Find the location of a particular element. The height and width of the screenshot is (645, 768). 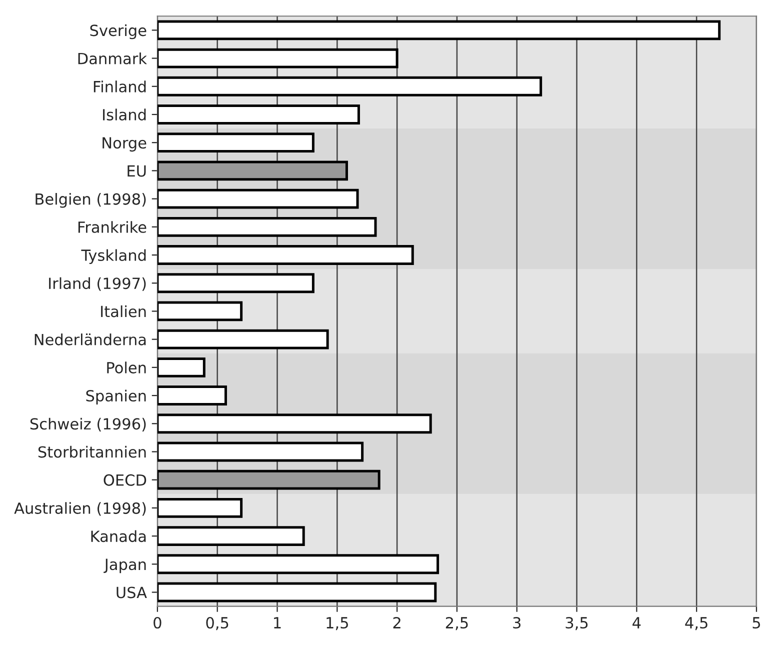

y-tick-label: OECD is located at coordinates (125, 480).